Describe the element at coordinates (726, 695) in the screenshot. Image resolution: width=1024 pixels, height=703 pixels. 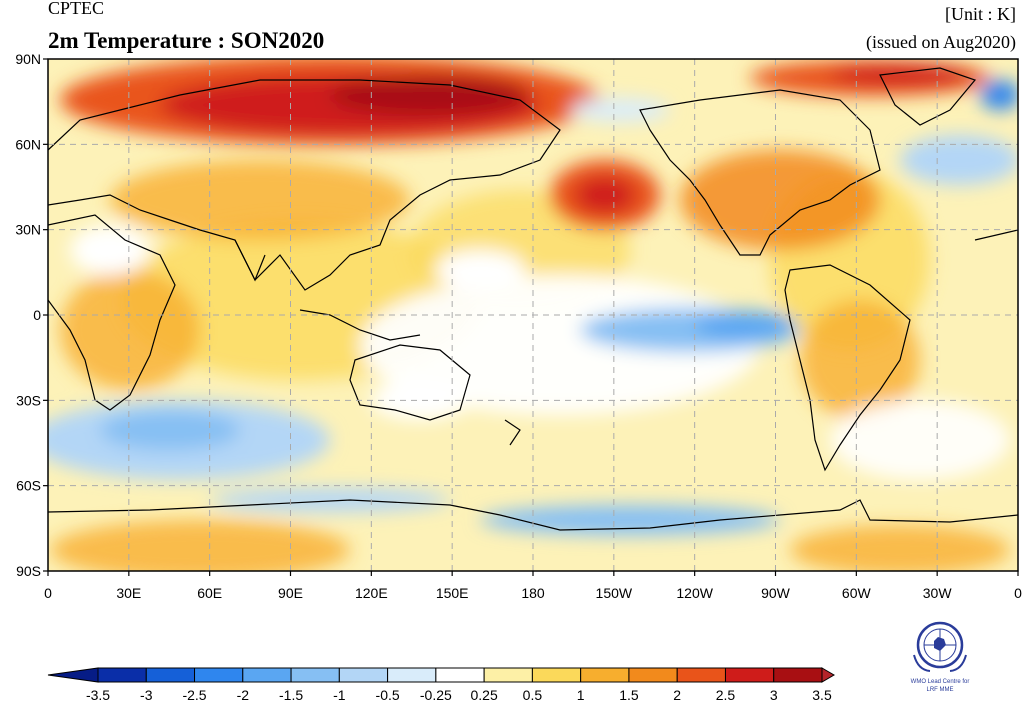
I see `colorbar-label: 2.5` at that location.